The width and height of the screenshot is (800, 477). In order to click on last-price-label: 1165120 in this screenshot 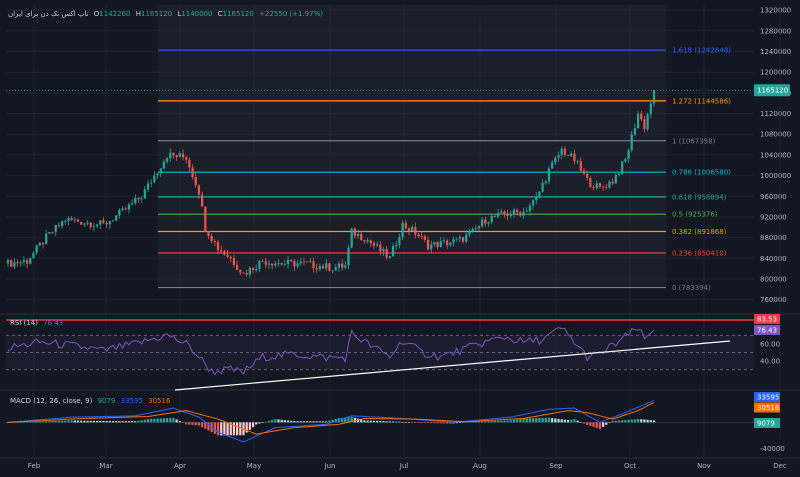, I will do `click(772, 91)`.